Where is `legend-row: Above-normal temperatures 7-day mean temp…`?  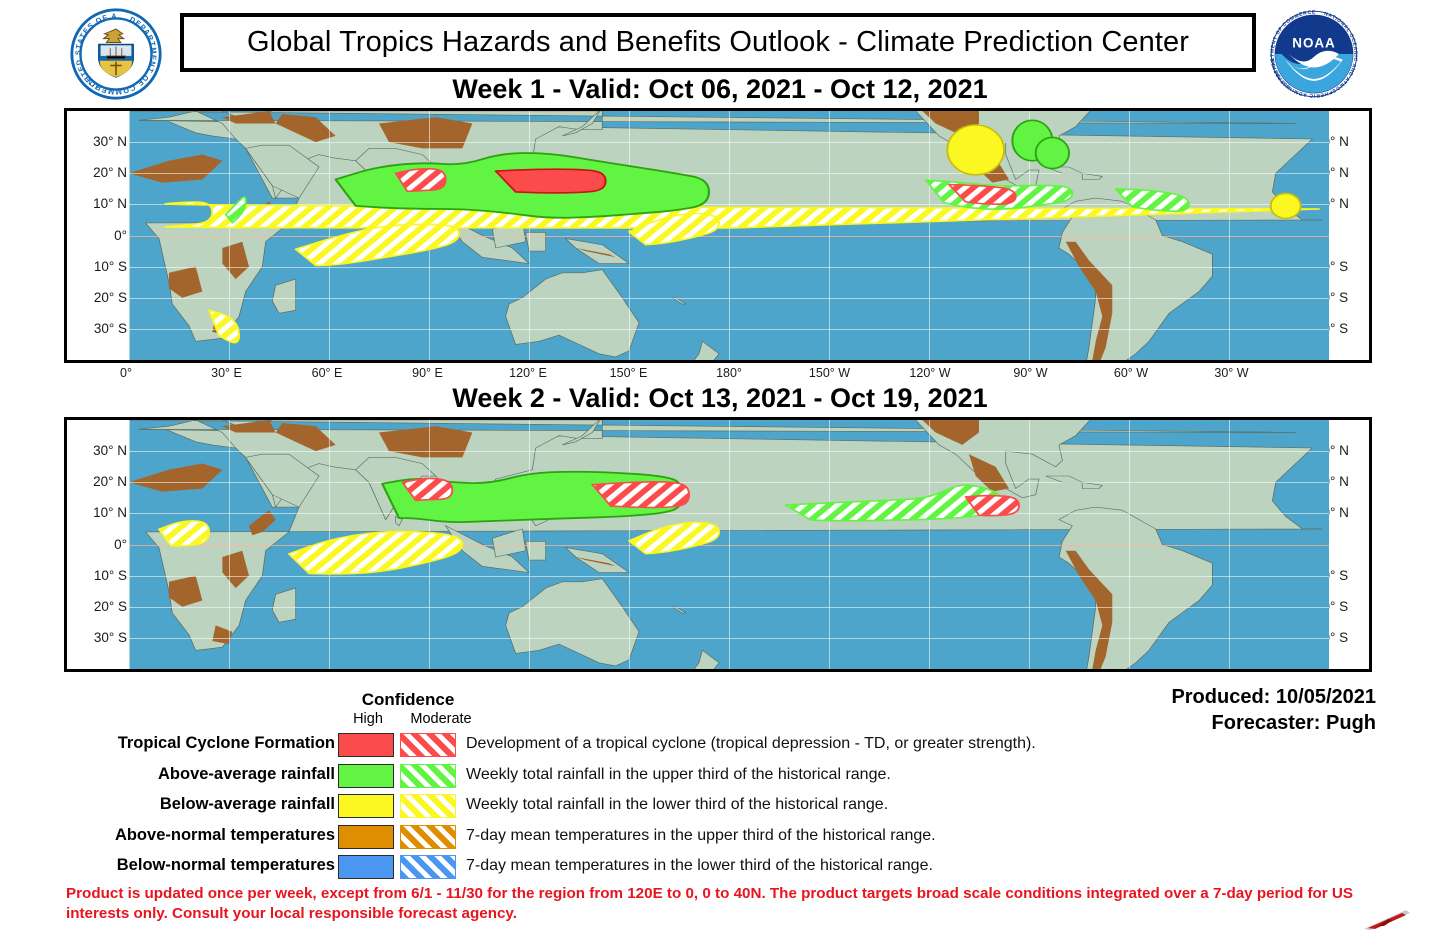 legend-row: Above-normal temperatures 7-day mean temp… is located at coordinates (720, 837).